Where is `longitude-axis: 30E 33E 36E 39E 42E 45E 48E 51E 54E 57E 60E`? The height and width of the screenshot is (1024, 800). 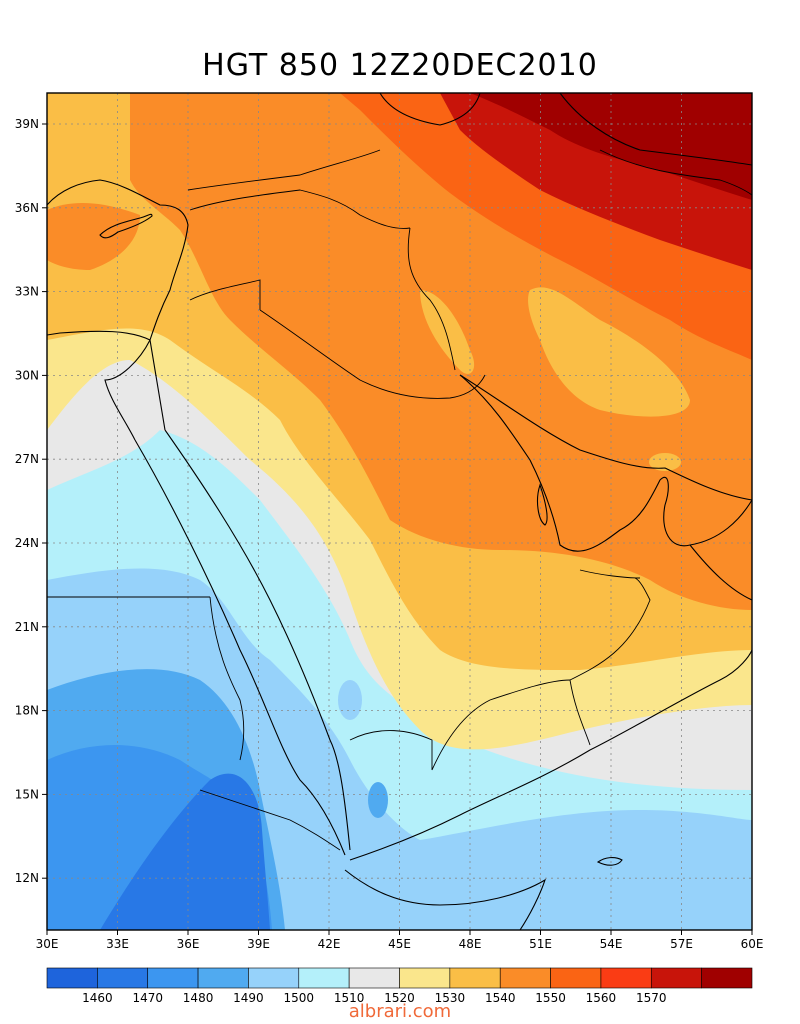
longitude-axis: 30E 33E 36E 39E 42E 45E 48E 51E 54E 57E 60E is located at coordinates (400, 940).